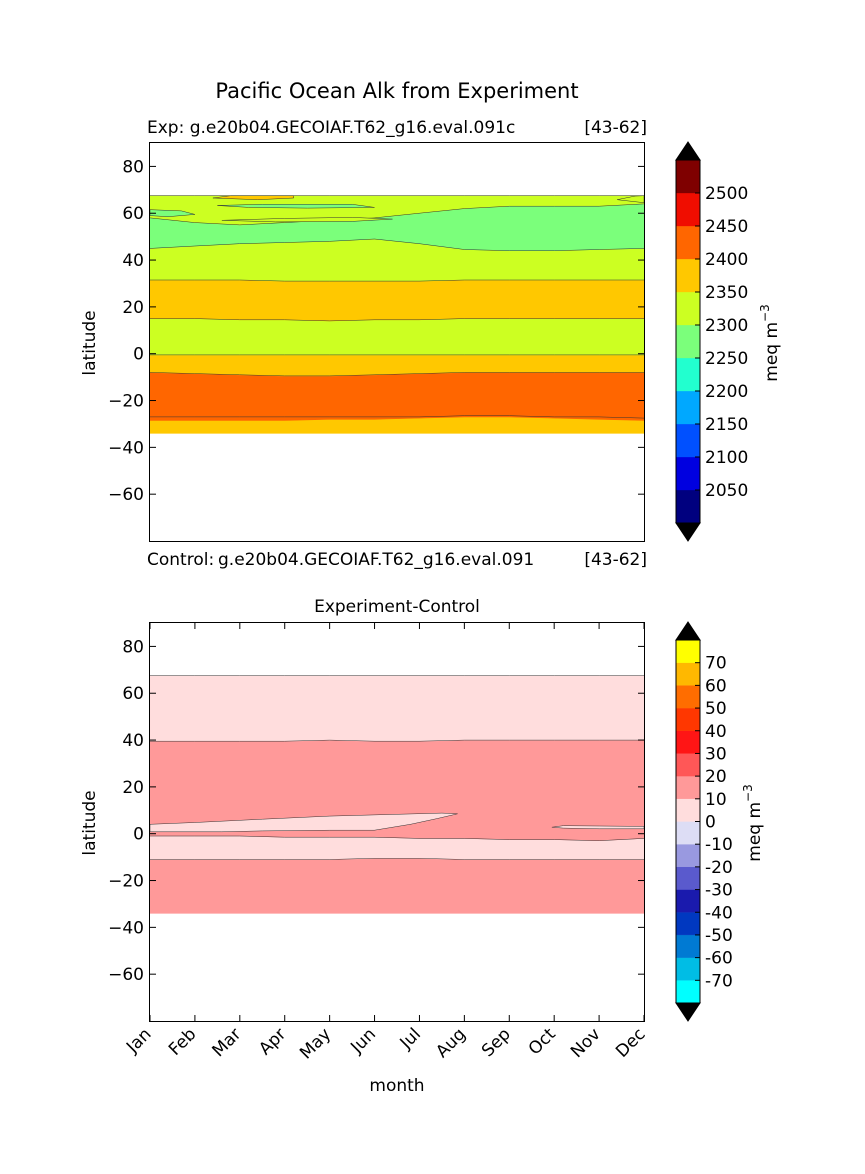 The width and height of the screenshot is (865, 1174). I want to click on top-colorbar-tick-label: 2500, so click(726, 194).